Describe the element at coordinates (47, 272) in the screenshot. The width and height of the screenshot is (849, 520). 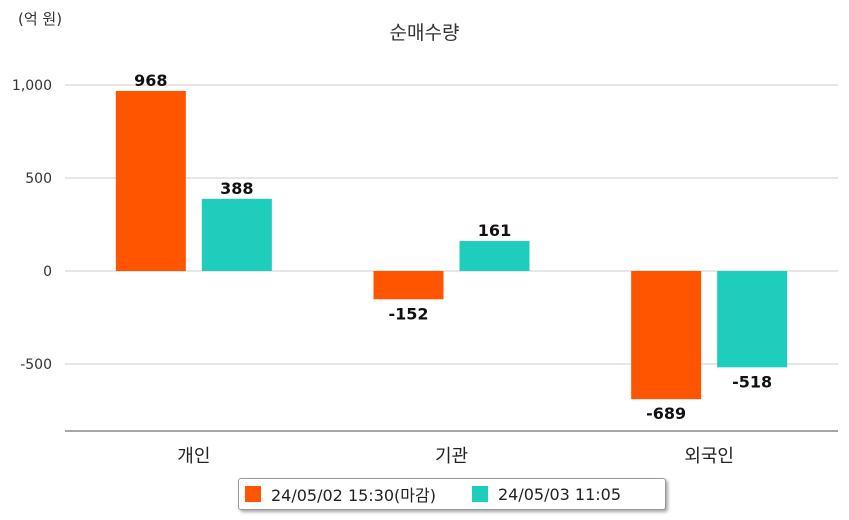
I see `y-tick-label: 0` at that location.